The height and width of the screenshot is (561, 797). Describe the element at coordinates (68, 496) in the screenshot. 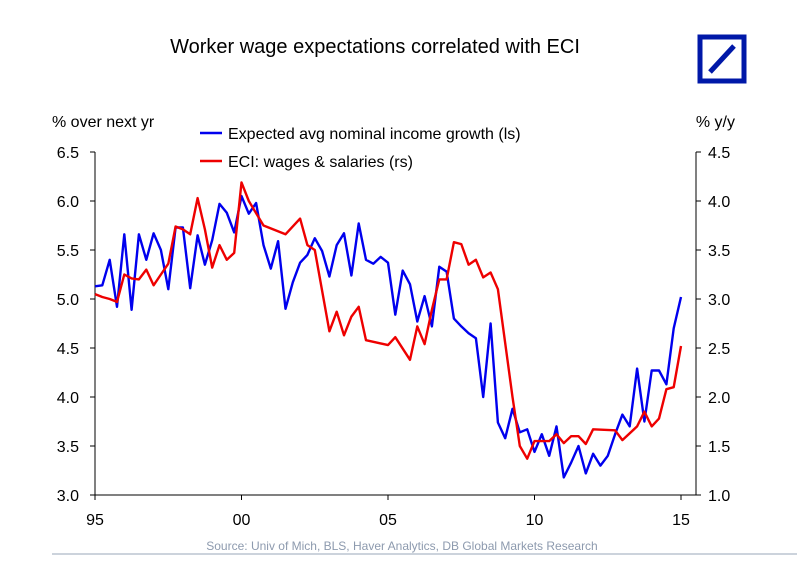

I see `left-tick-label: 3.0` at that location.